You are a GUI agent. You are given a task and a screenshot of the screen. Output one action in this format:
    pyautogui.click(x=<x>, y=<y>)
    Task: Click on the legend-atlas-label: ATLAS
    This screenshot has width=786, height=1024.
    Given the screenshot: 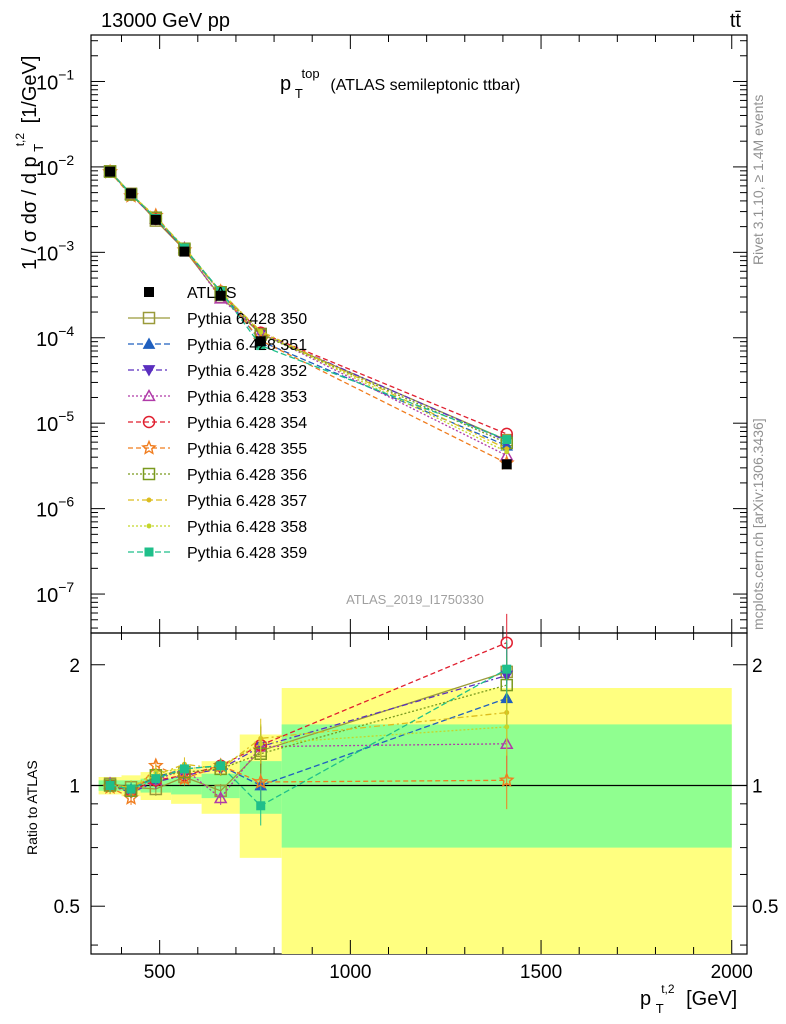 What is the action you would take?
    pyautogui.click(x=212, y=293)
    